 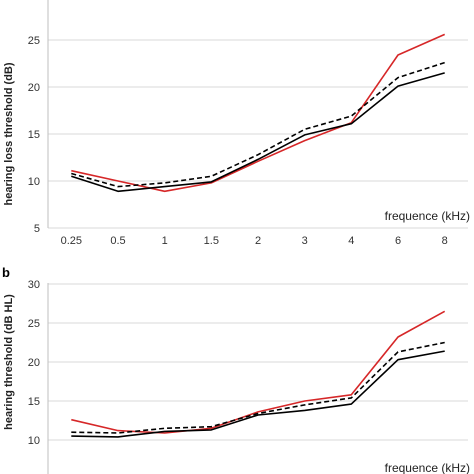 What do you see at coordinates (9, 362) in the screenshot?
I see `y-axis-title: hearing threshold (dB HL)` at bounding box center [9, 362].